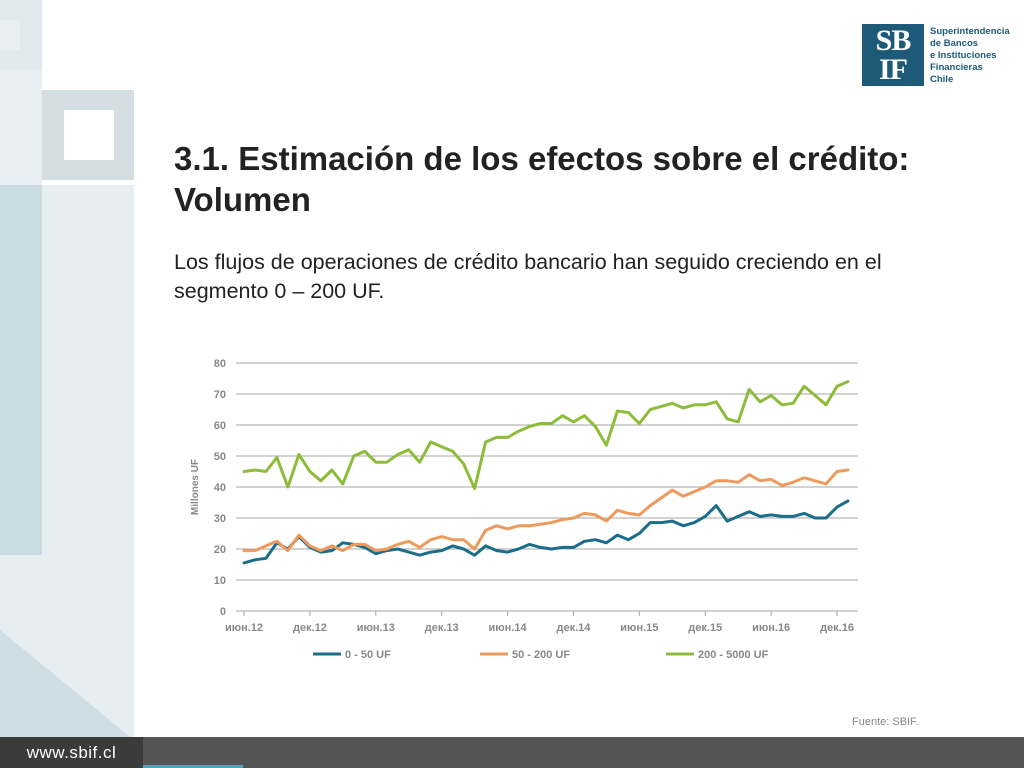  Describe the element at coordinates (220, 519) in the screenshot. I see `y-tick-label: 30` at that location.